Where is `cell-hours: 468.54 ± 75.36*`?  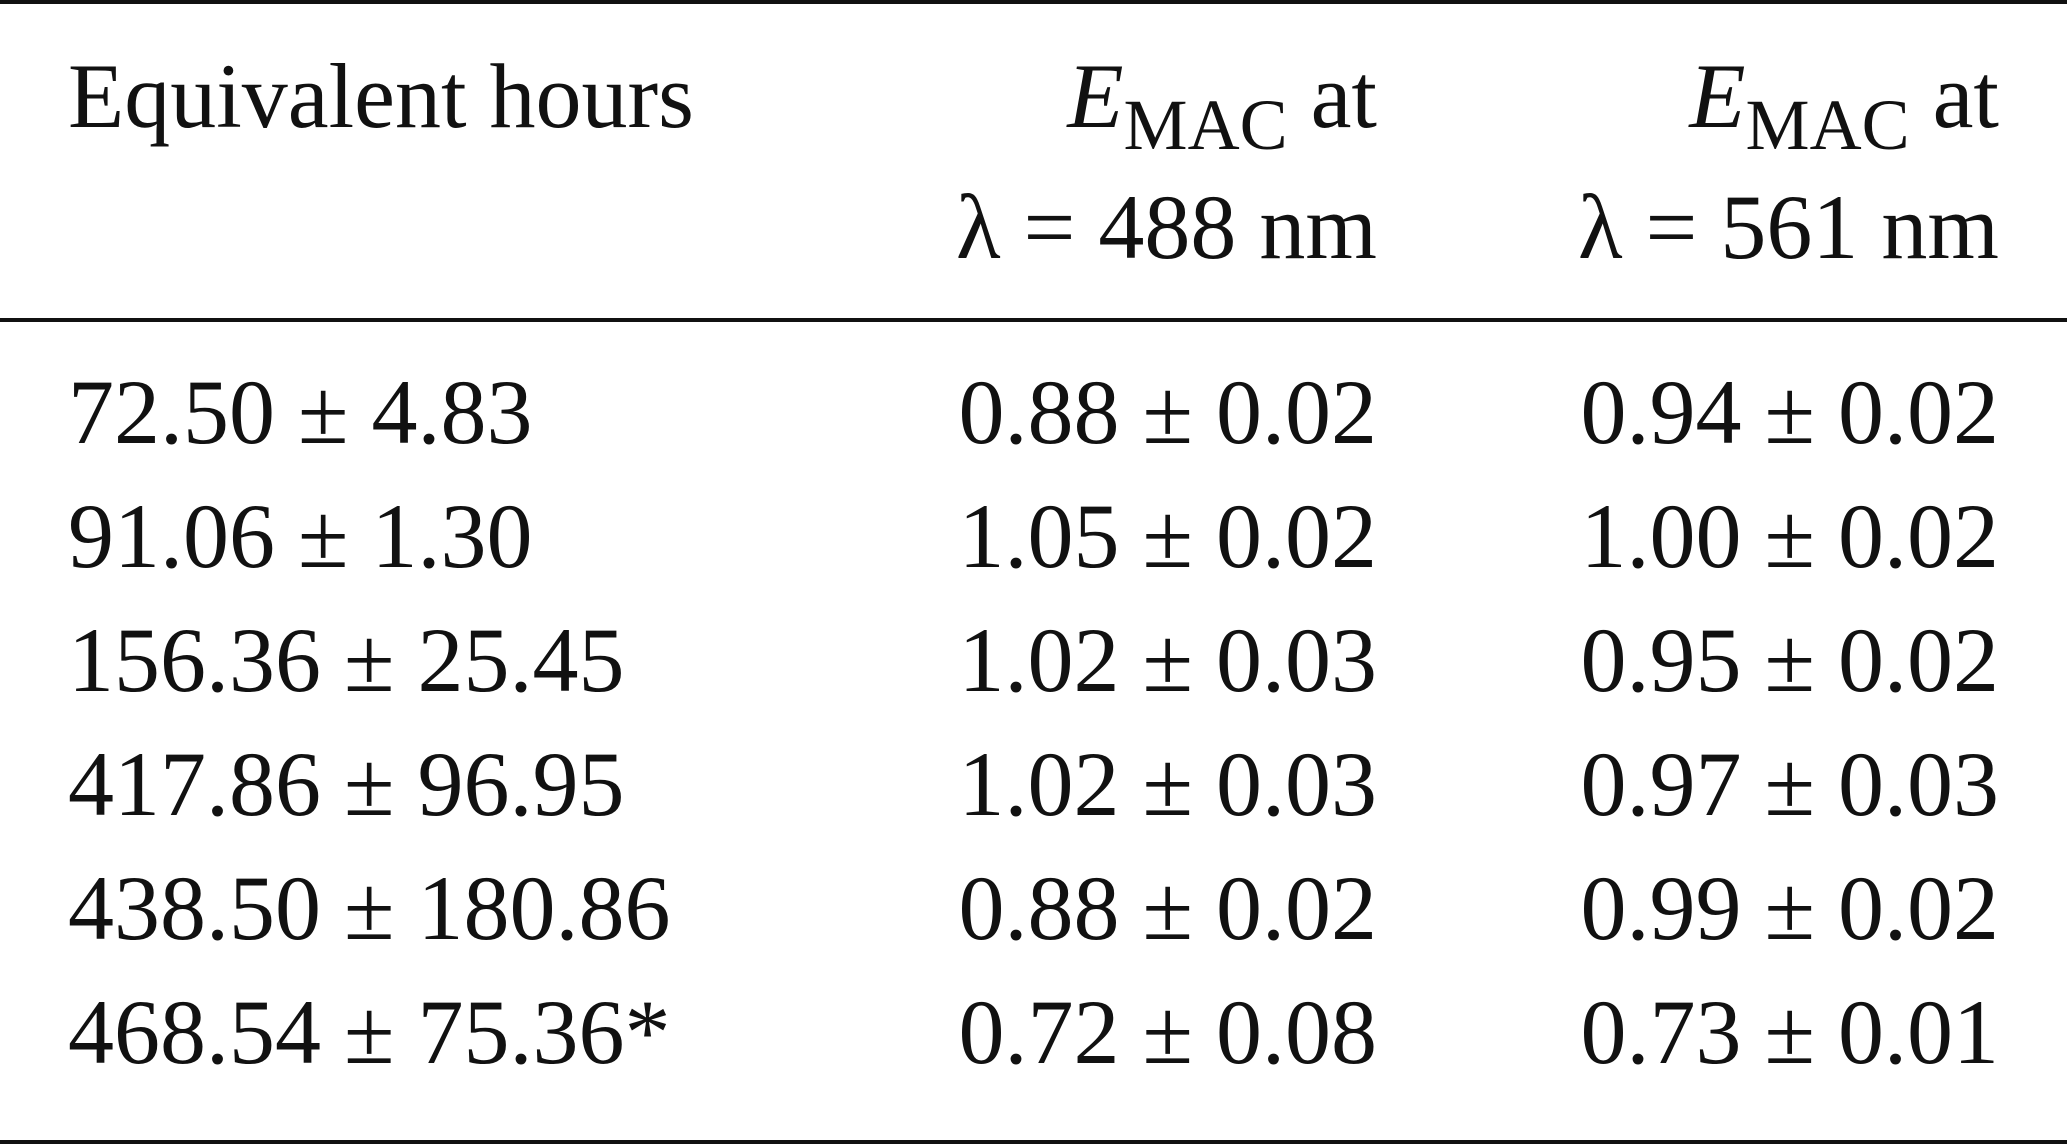 cell-hours: 468.54 ± 75.36* is located at coordinates (369, 1032).